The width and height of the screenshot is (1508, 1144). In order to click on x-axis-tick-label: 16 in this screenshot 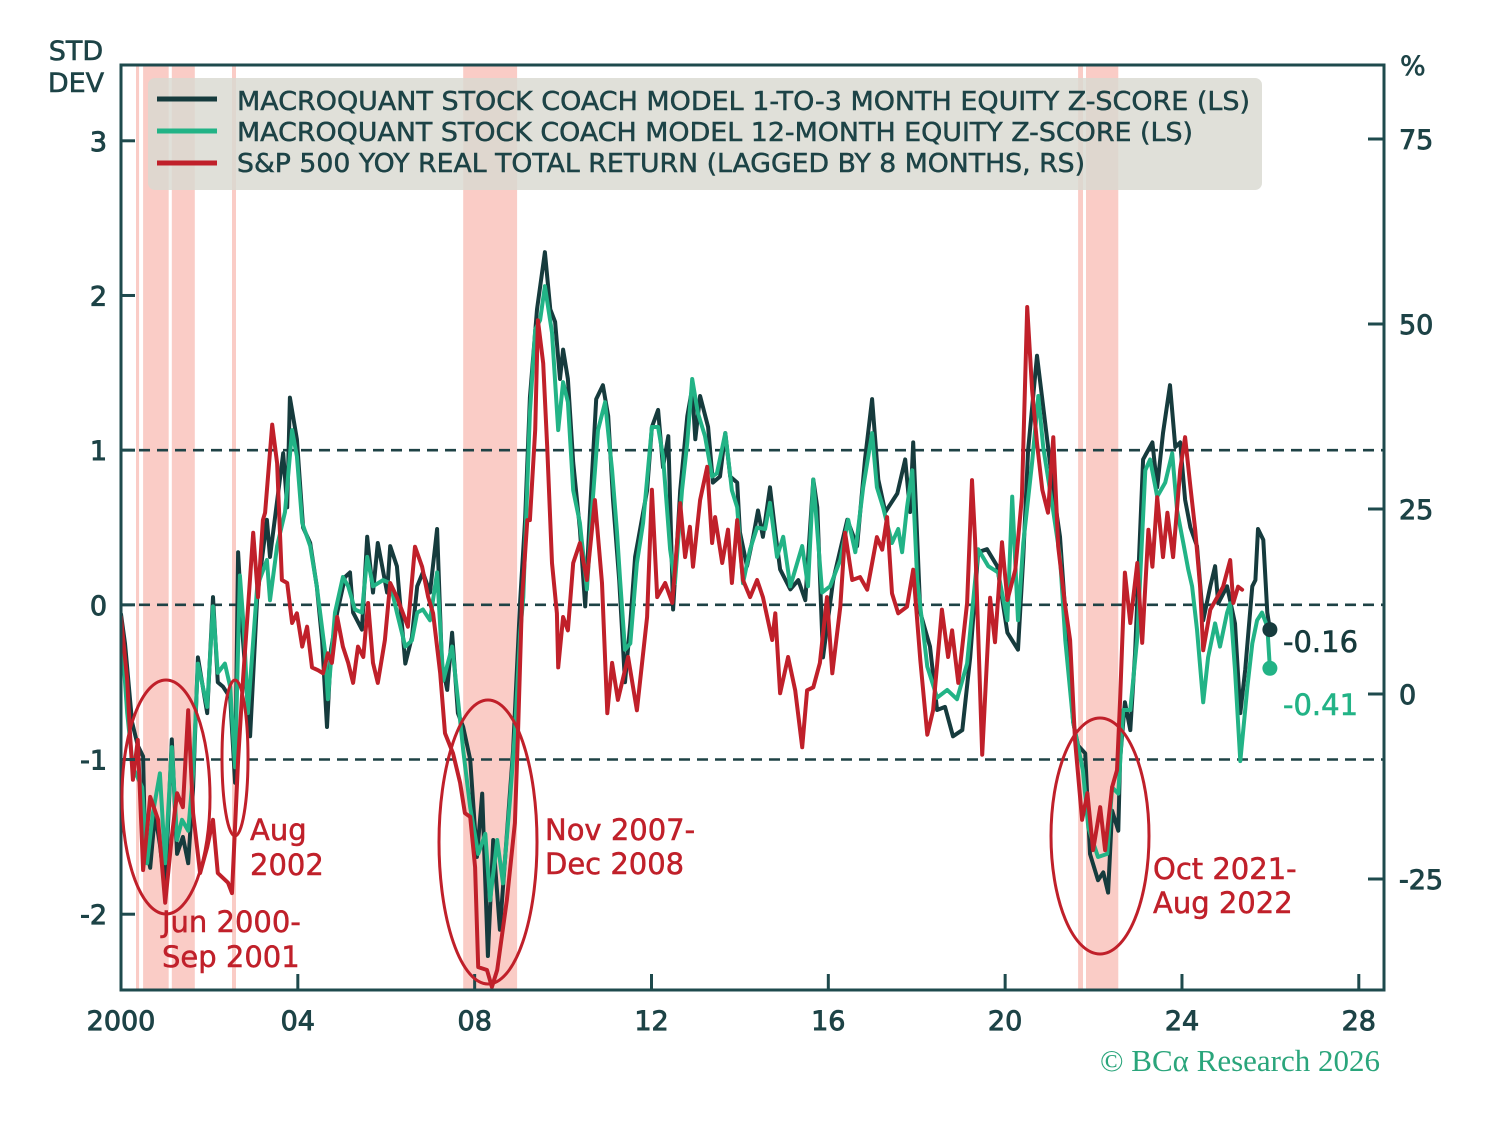, I will do `click(828, 1021)`.